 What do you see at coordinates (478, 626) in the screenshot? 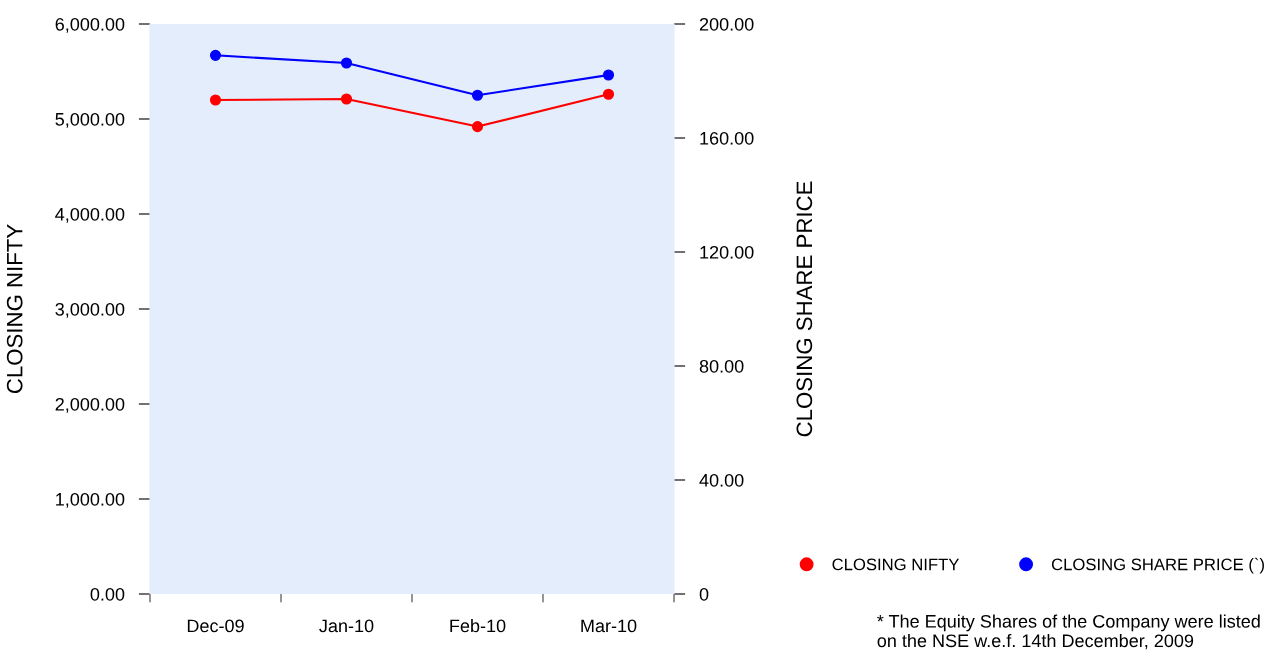
I see `x-tick-label: Feb-10` at bounding box center [478, 626].